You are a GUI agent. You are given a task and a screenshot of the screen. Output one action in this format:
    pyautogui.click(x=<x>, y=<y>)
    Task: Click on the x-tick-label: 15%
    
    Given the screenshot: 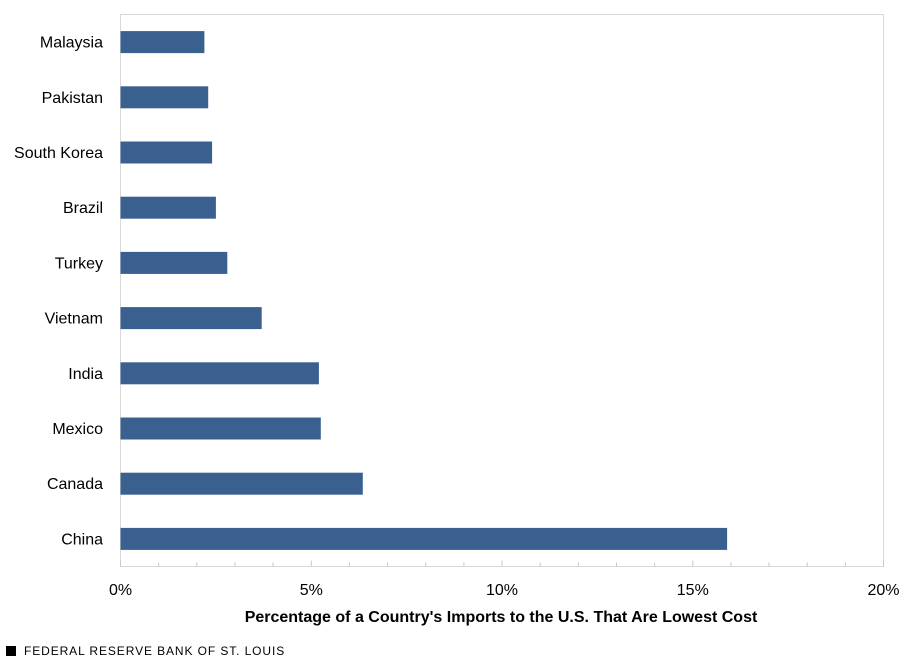 What is the action you would take?
    pyautogui.click(x=693, y=590)
    